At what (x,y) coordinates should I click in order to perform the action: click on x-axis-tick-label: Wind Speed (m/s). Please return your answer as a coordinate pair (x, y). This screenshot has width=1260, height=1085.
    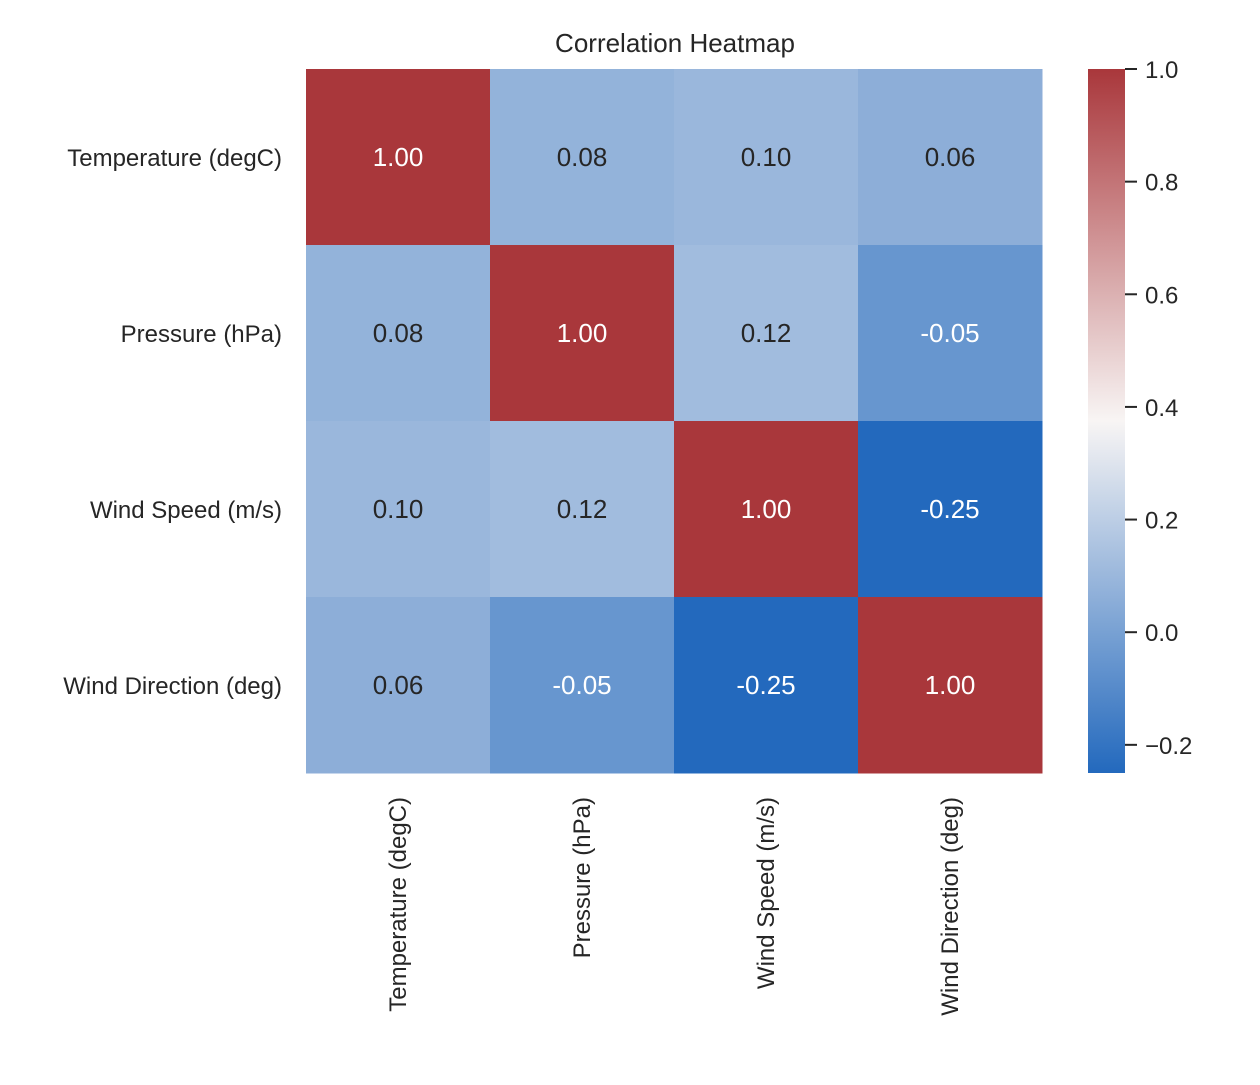
    Looking at the image, I should click on (766, 893).